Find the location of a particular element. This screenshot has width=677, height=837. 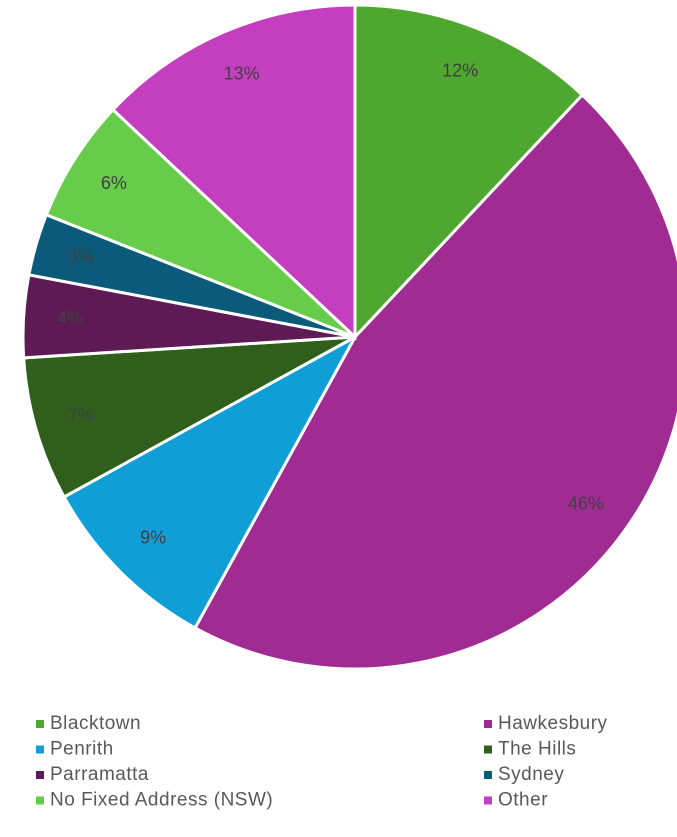

legend-label: Parramatta is located at coordinates (99, 774).